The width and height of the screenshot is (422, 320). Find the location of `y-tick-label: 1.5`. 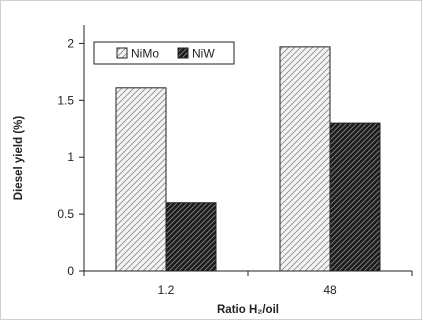

y-tick-label: 1.5 is located at coordinates (65, 100).